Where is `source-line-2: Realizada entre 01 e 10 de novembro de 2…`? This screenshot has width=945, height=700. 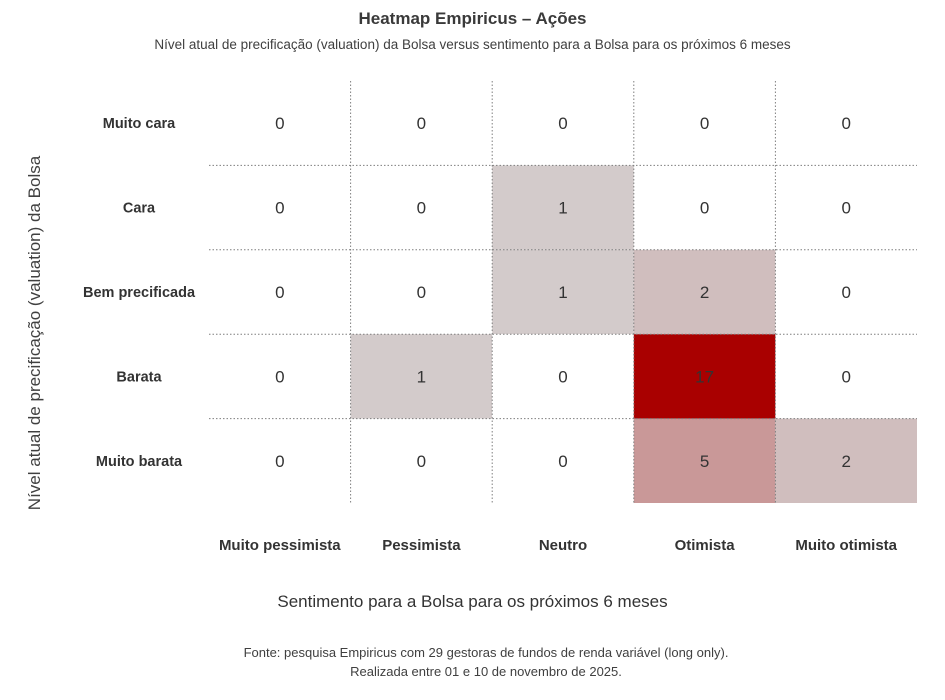 source-line-2: Realizada entre 01 e 10 de novembro de 2… is located at coordinates (486, 671).